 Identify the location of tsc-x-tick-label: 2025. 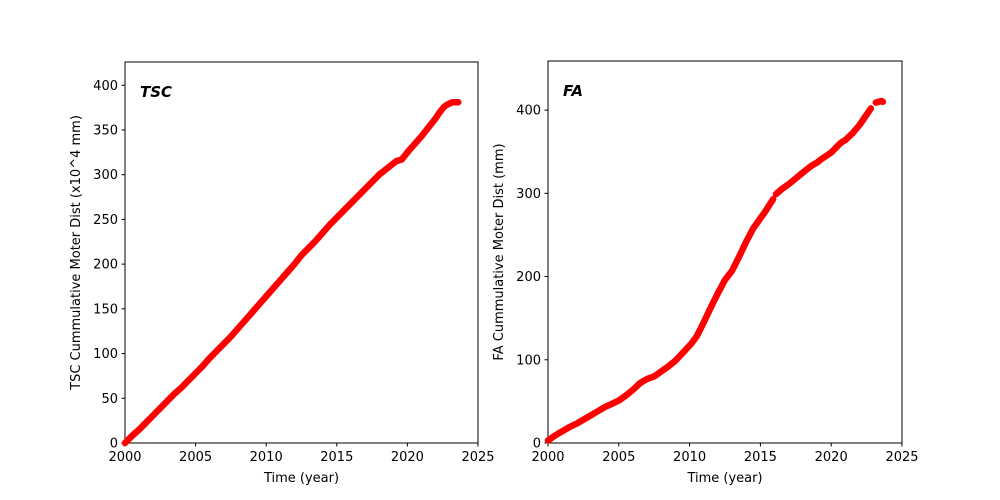
(477, 457).